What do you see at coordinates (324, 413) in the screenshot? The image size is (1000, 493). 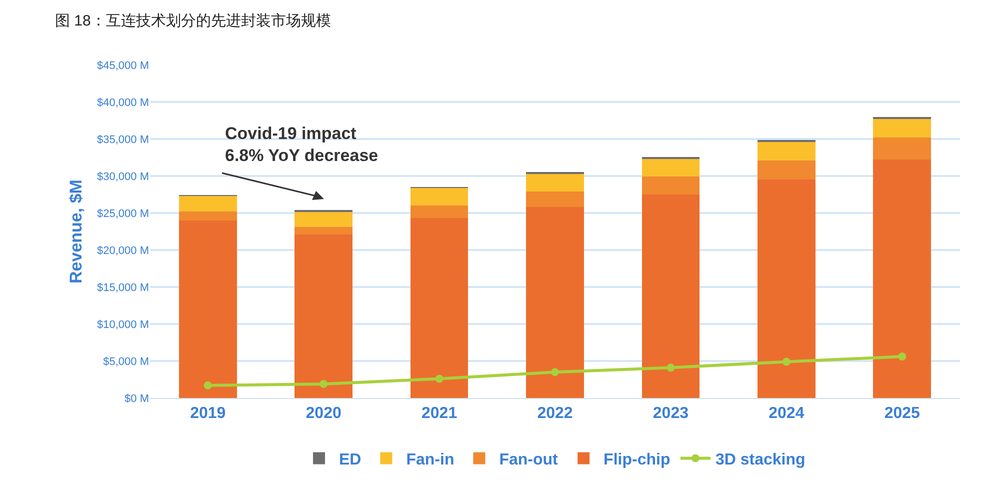 I see `x-tick-label: 2020` at bounding box center [324, 413].